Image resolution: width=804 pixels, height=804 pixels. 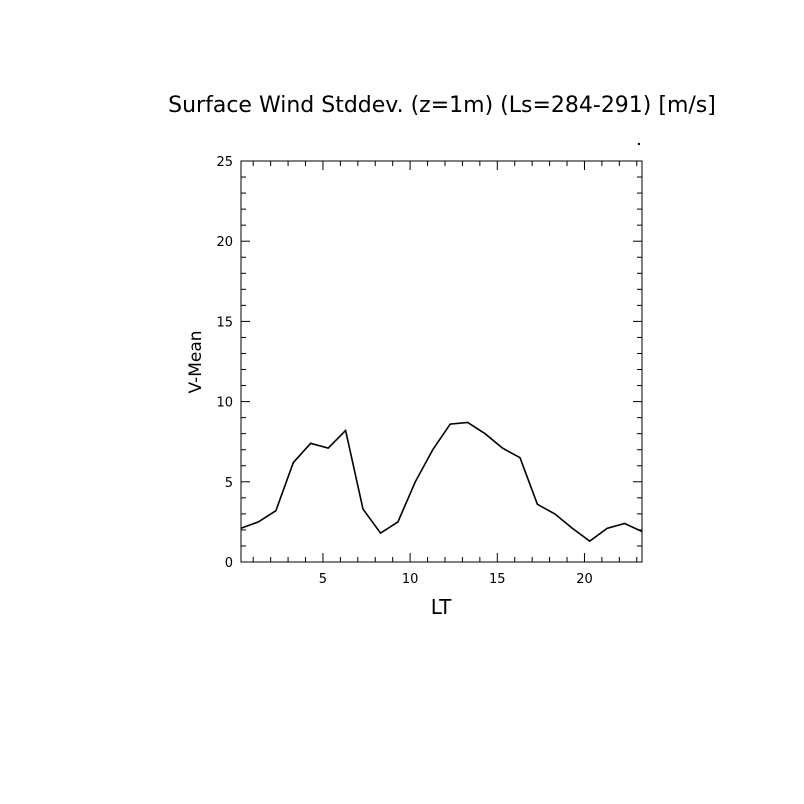 What do you see at coordinates (410, 579) in the screenshot?
I see `x-tick-label: 10` at bounding box center [410, 579].